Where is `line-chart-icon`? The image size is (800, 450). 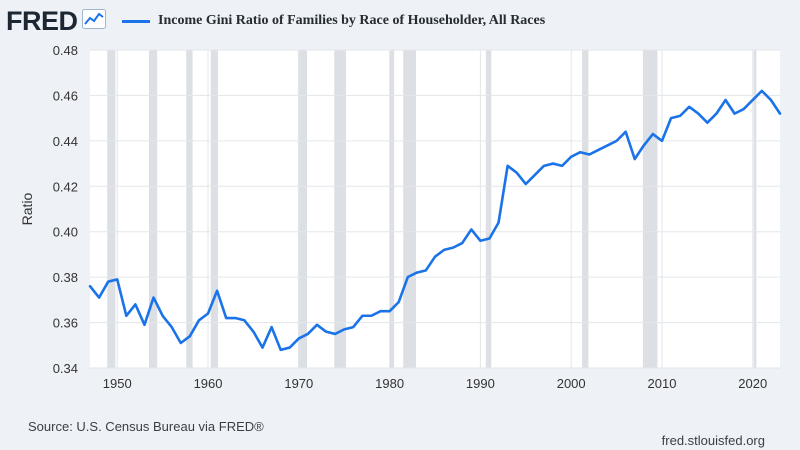 line-chart-icon is located at coordinates (93, 21).